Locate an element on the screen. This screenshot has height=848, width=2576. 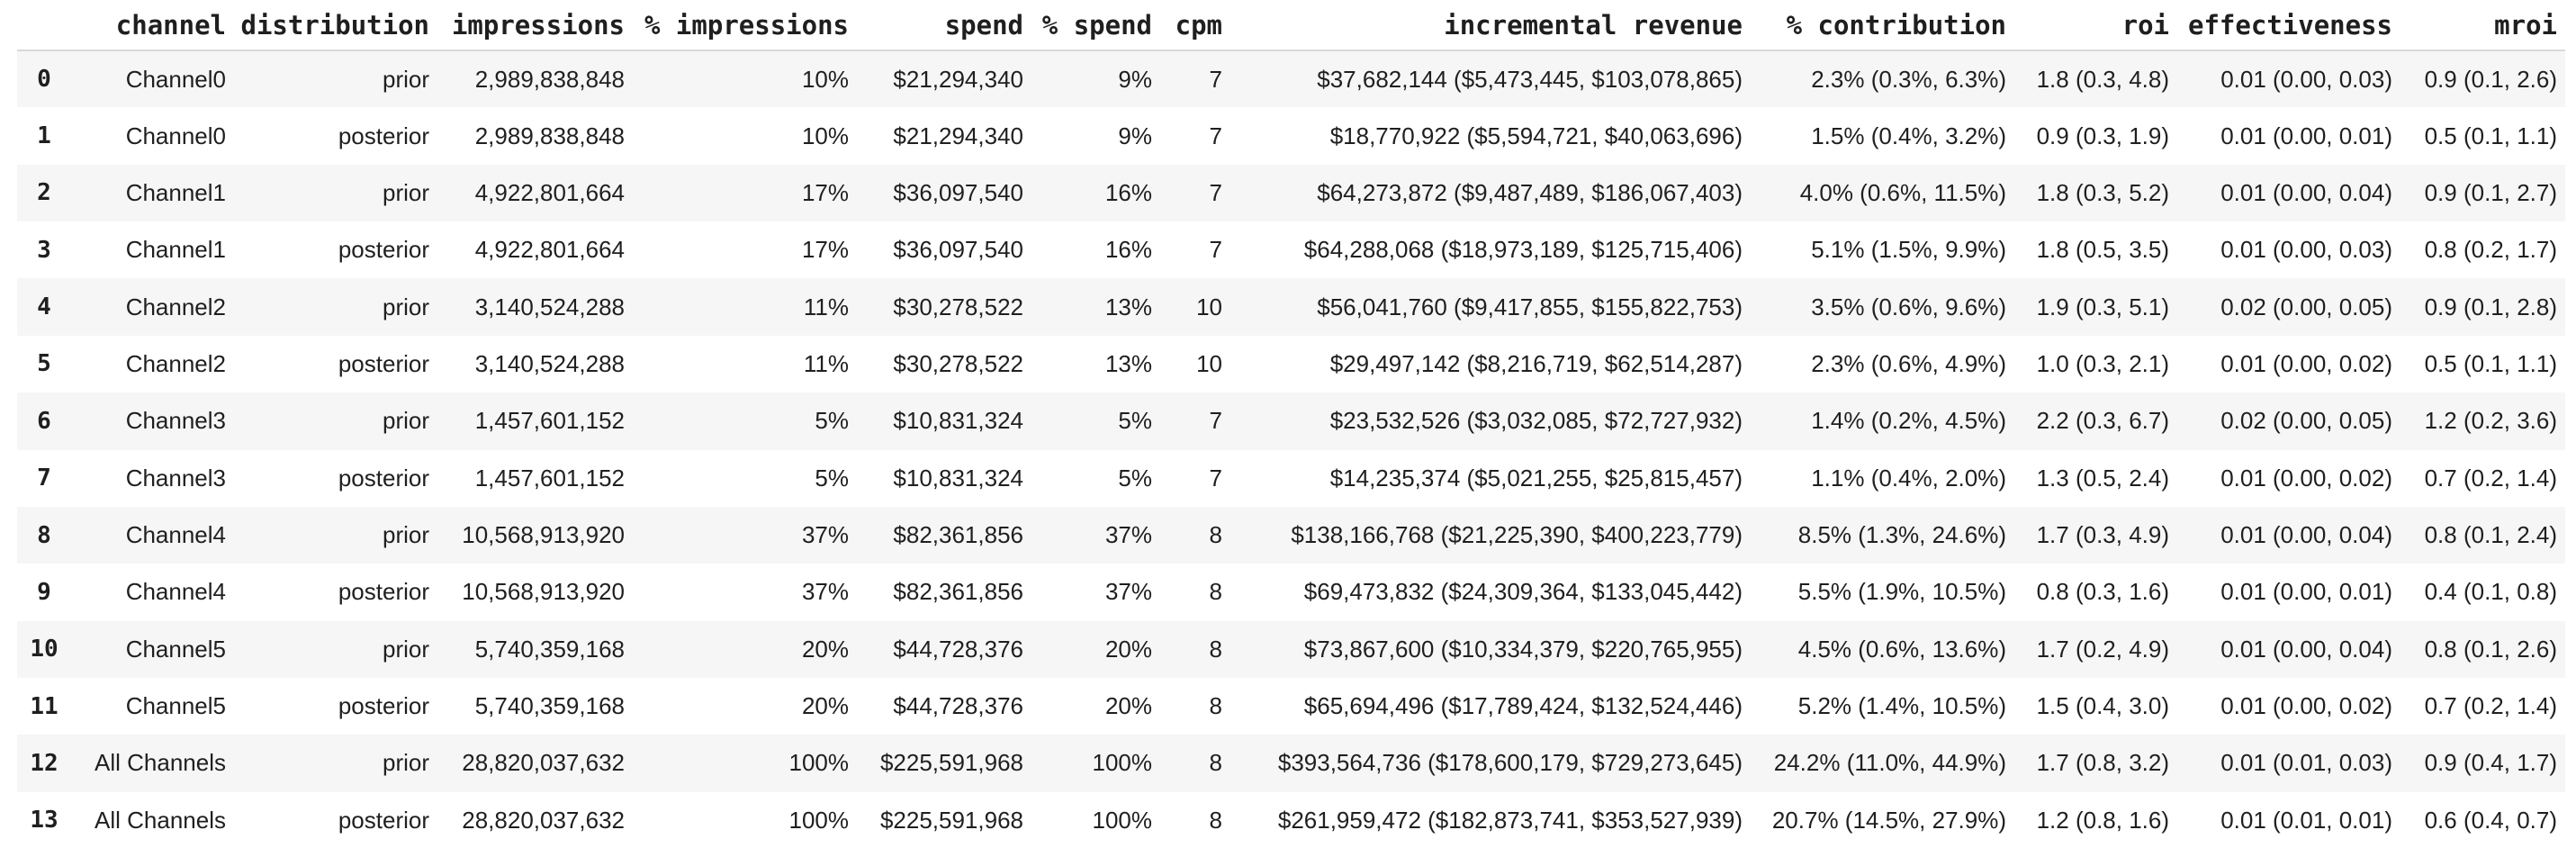
cell-pct-contribution: 5.5% (1.9%, 10.5%) is located at coordinates (1901, 592).